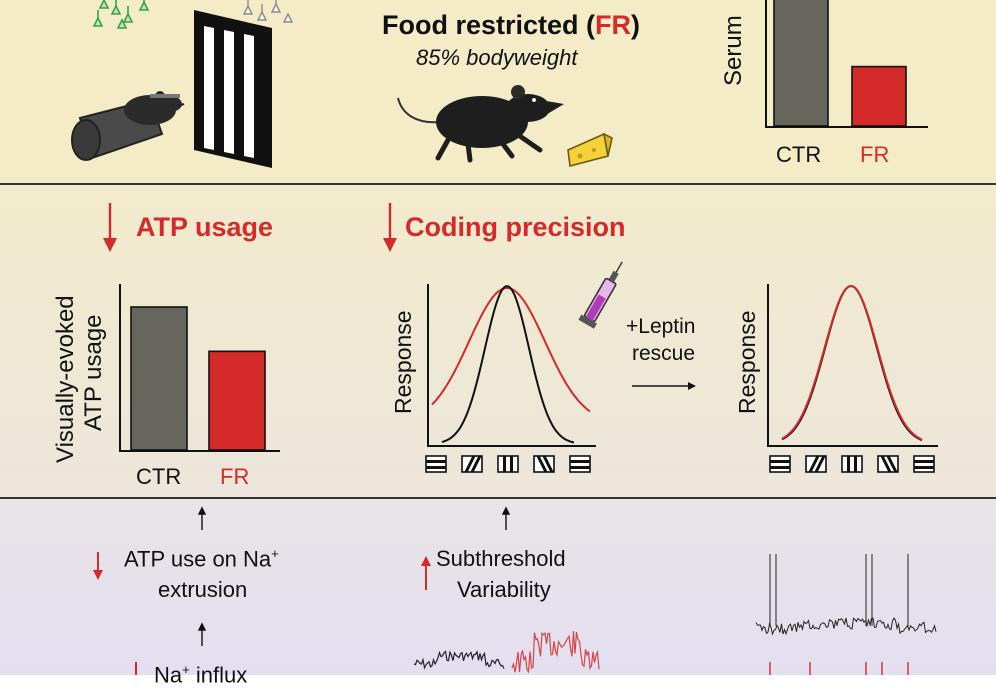 The width and height of the screenshot is (996, 688). Describe the element at coordinates (262, 613) in the screenshot. I see `small-red-arrows` at that location.